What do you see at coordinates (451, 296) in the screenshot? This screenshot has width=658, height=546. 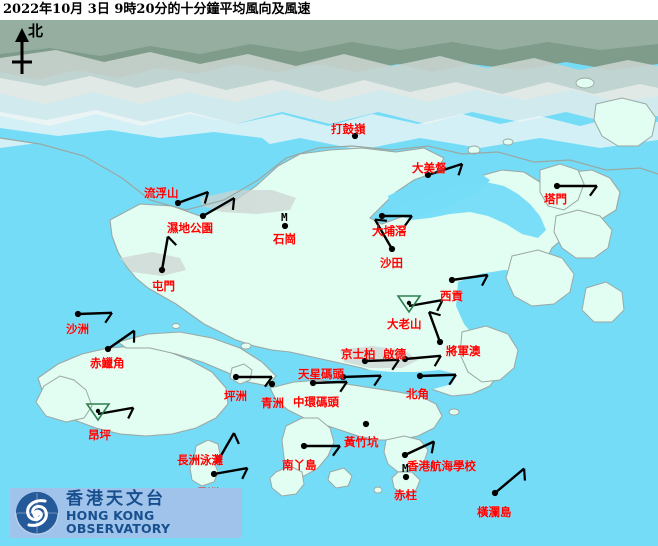 I see `station-label: 西貢` at bounding box center [451, 296].